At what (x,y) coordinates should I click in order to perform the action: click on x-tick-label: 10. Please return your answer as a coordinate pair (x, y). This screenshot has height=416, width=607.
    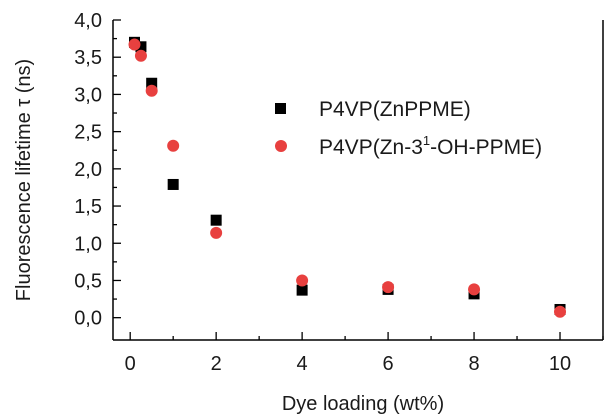
    Looking at the image, I should click on (560, 364).